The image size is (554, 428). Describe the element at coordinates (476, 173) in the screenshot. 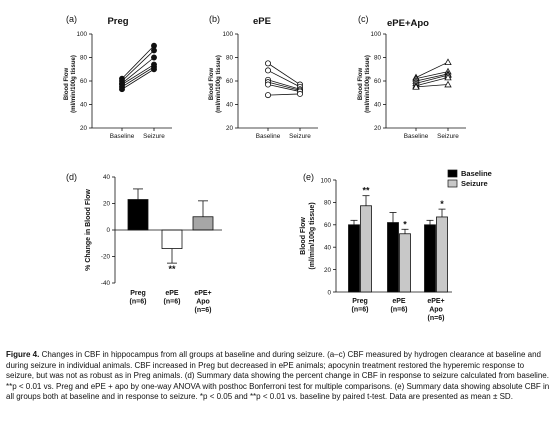

I see `legend-label: Baseline` at that location.